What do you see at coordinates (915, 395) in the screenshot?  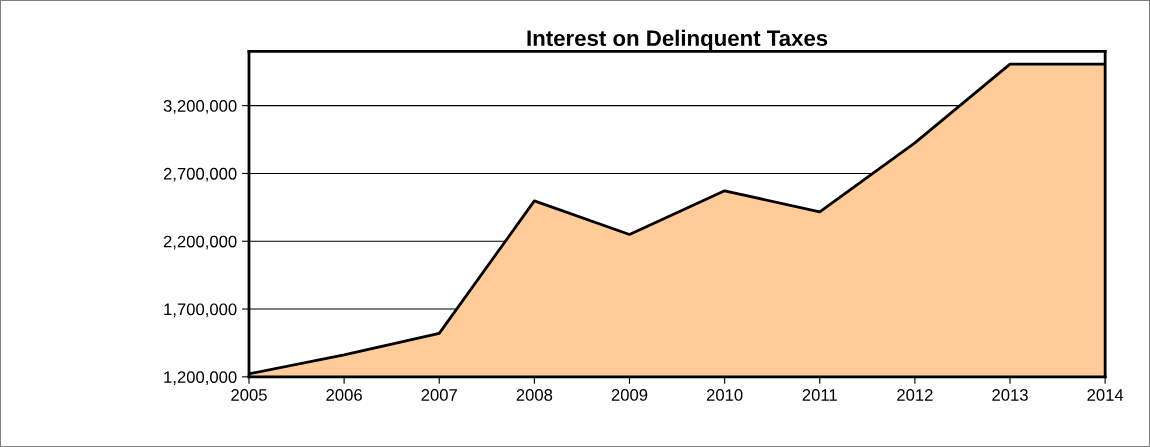 I see `x-tick-label: 2012` at bounding box center [915, 395].